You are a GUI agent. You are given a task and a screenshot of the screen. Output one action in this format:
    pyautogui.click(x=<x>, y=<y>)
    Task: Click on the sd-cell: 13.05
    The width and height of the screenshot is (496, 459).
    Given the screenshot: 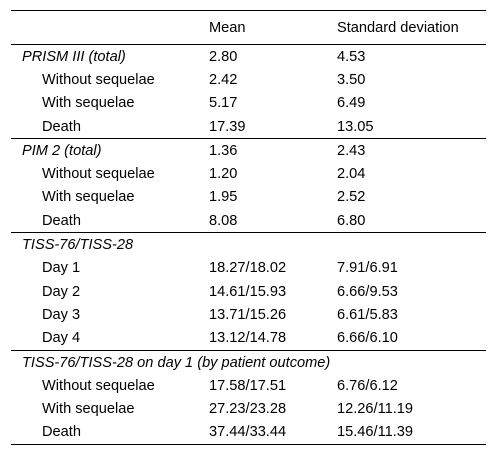 What is the action you would take?
    pyautogui.click(x=355, y=126)
    